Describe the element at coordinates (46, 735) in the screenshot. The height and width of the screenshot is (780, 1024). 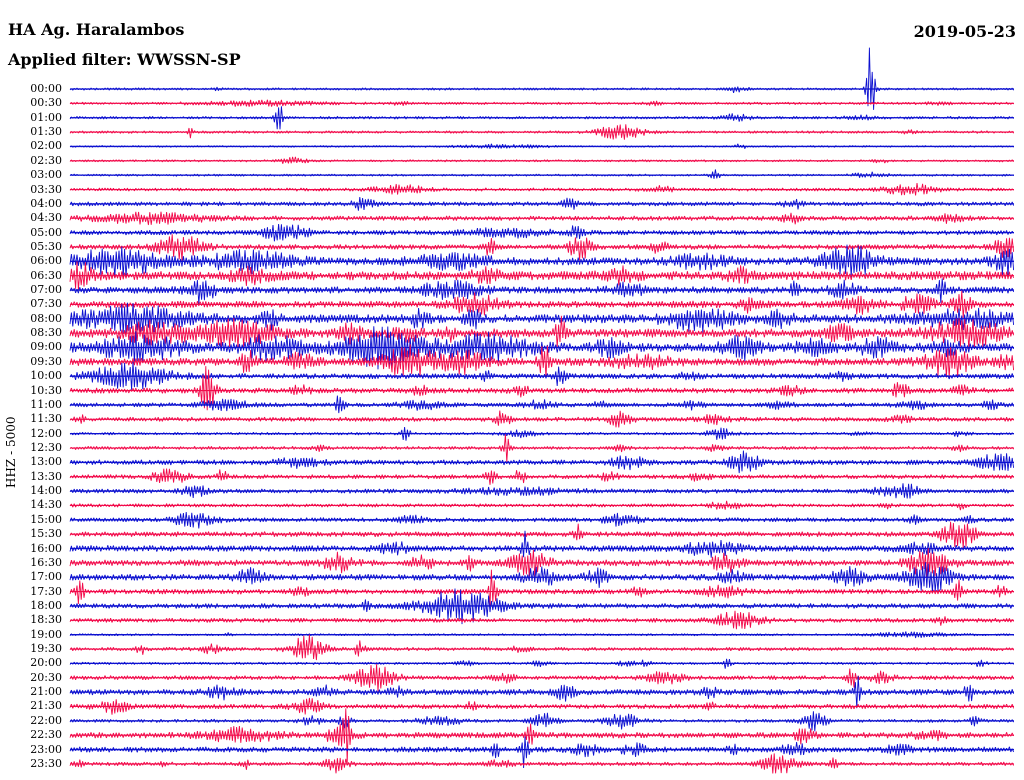
I see `trace-time-label: 22:30` at that location.